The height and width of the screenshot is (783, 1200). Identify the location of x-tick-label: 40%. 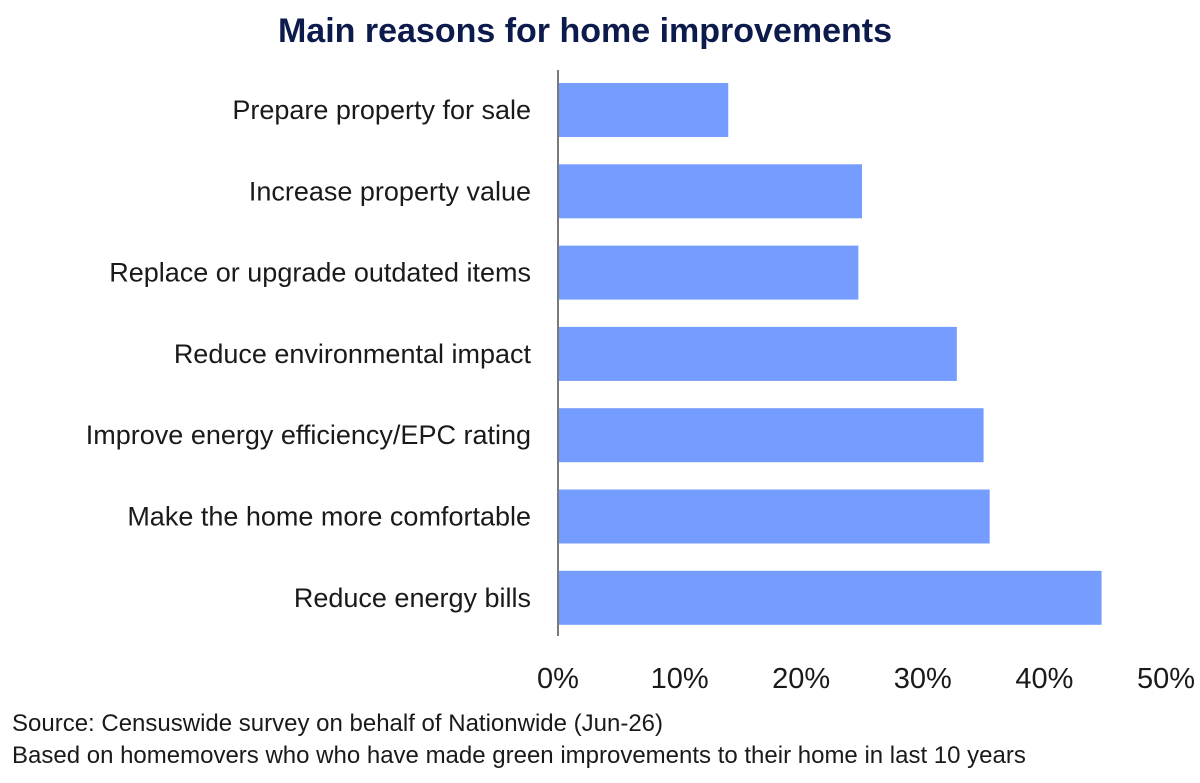
(1044, 679).